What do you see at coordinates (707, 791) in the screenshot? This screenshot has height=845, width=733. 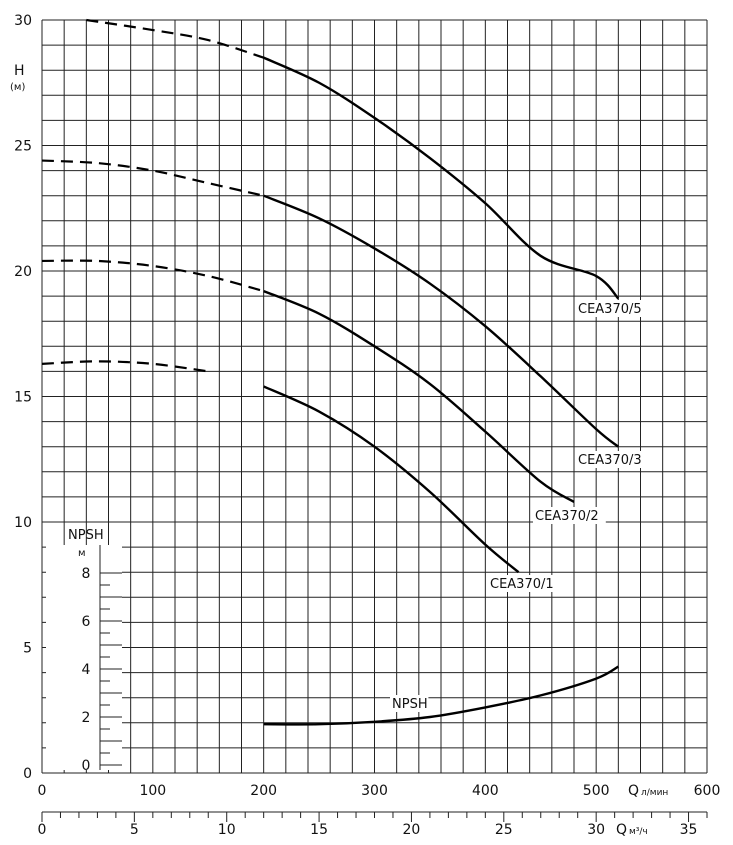 I see `x-tick-label: 600` at bounding box center [707, 791].